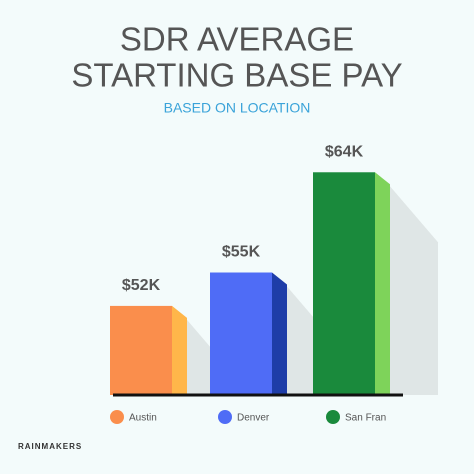  What do you see at coordinates (236, 75) in the screenshot?
I see `chart-title: STARTING BASE PAY` at bounding box center [236, 75].